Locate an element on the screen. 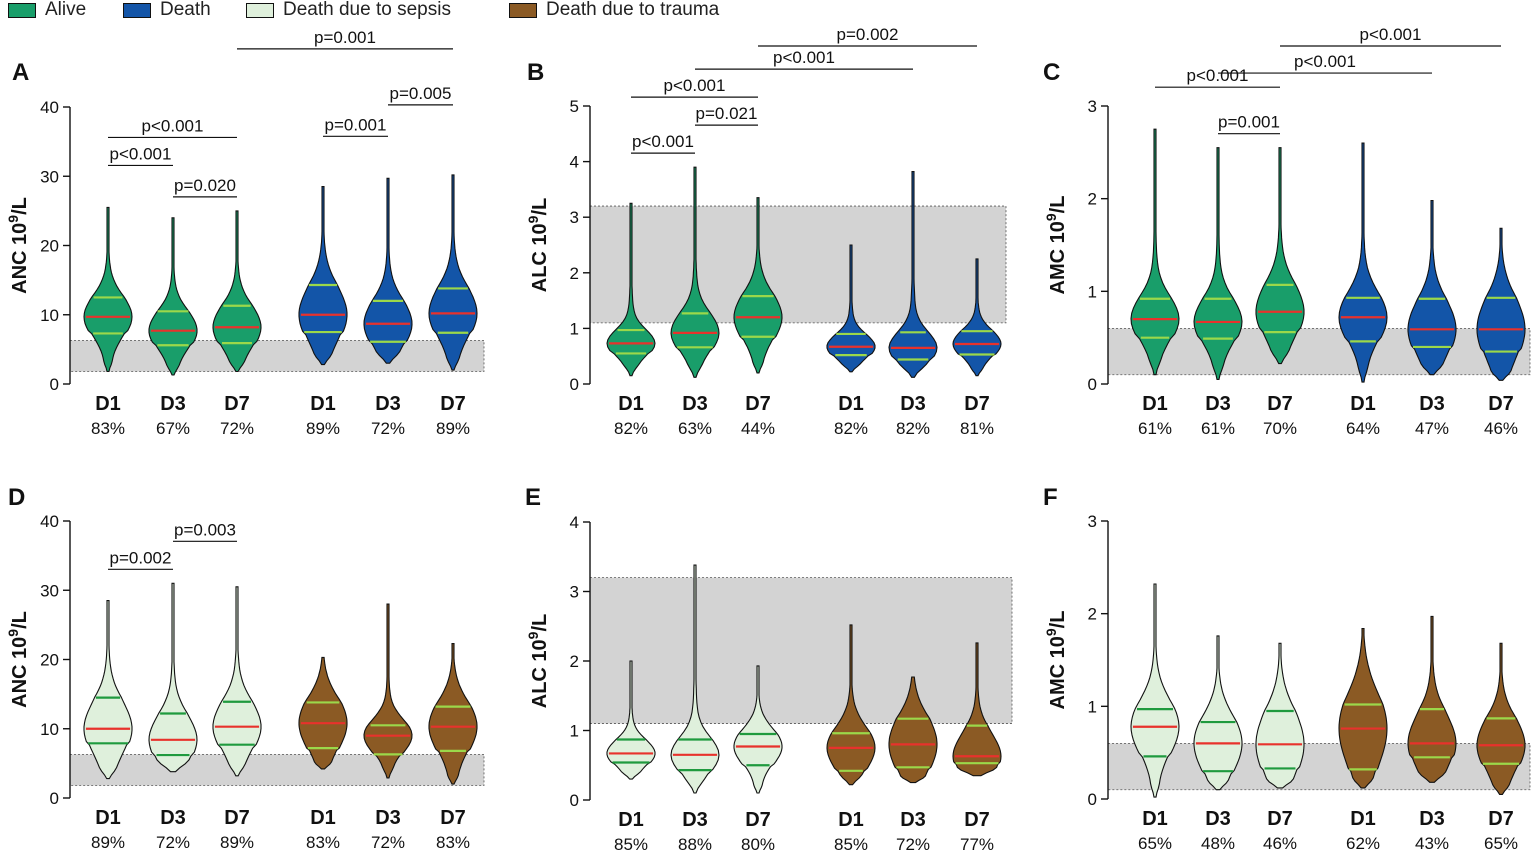  panel-letter: E is located at coordinates (533, 497).